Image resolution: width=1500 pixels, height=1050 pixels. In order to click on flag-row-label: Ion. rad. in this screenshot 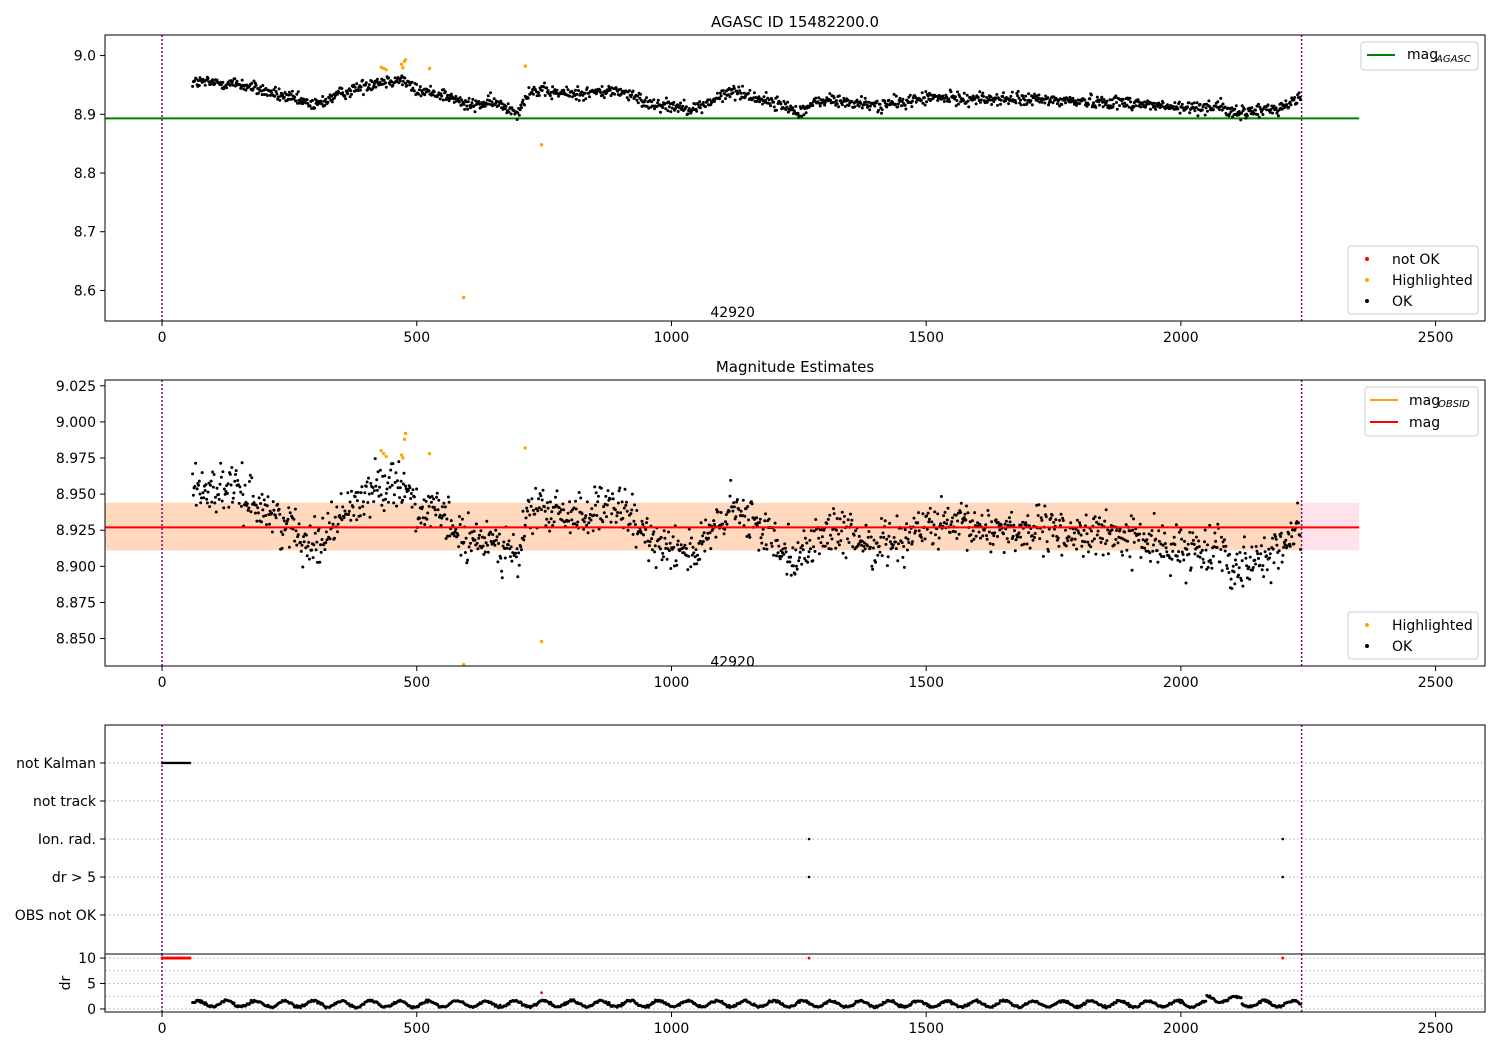, I will do `click(67, 840)`.